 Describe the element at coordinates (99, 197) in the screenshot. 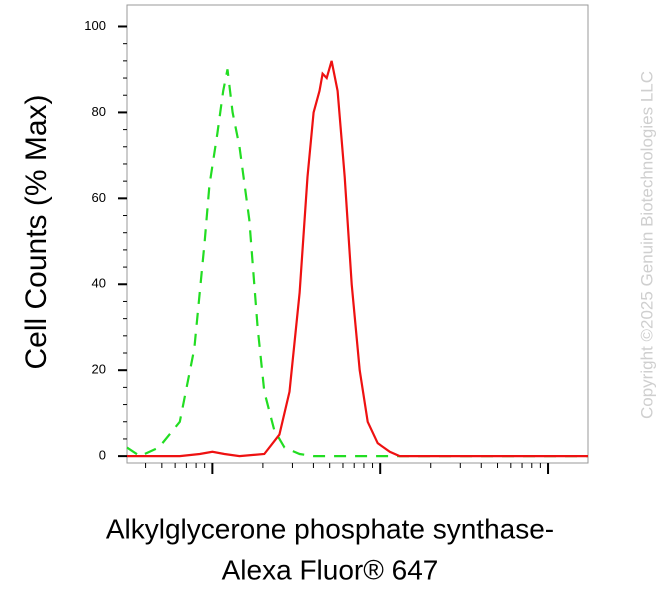

I see `y-tick-label: 60` at that location.